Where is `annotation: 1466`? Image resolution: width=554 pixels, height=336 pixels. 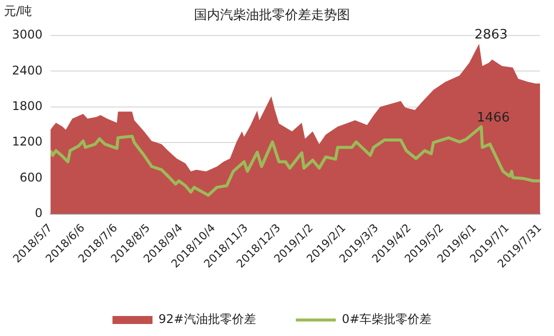 annotation: 1466 is located at coordinates (493, 118).